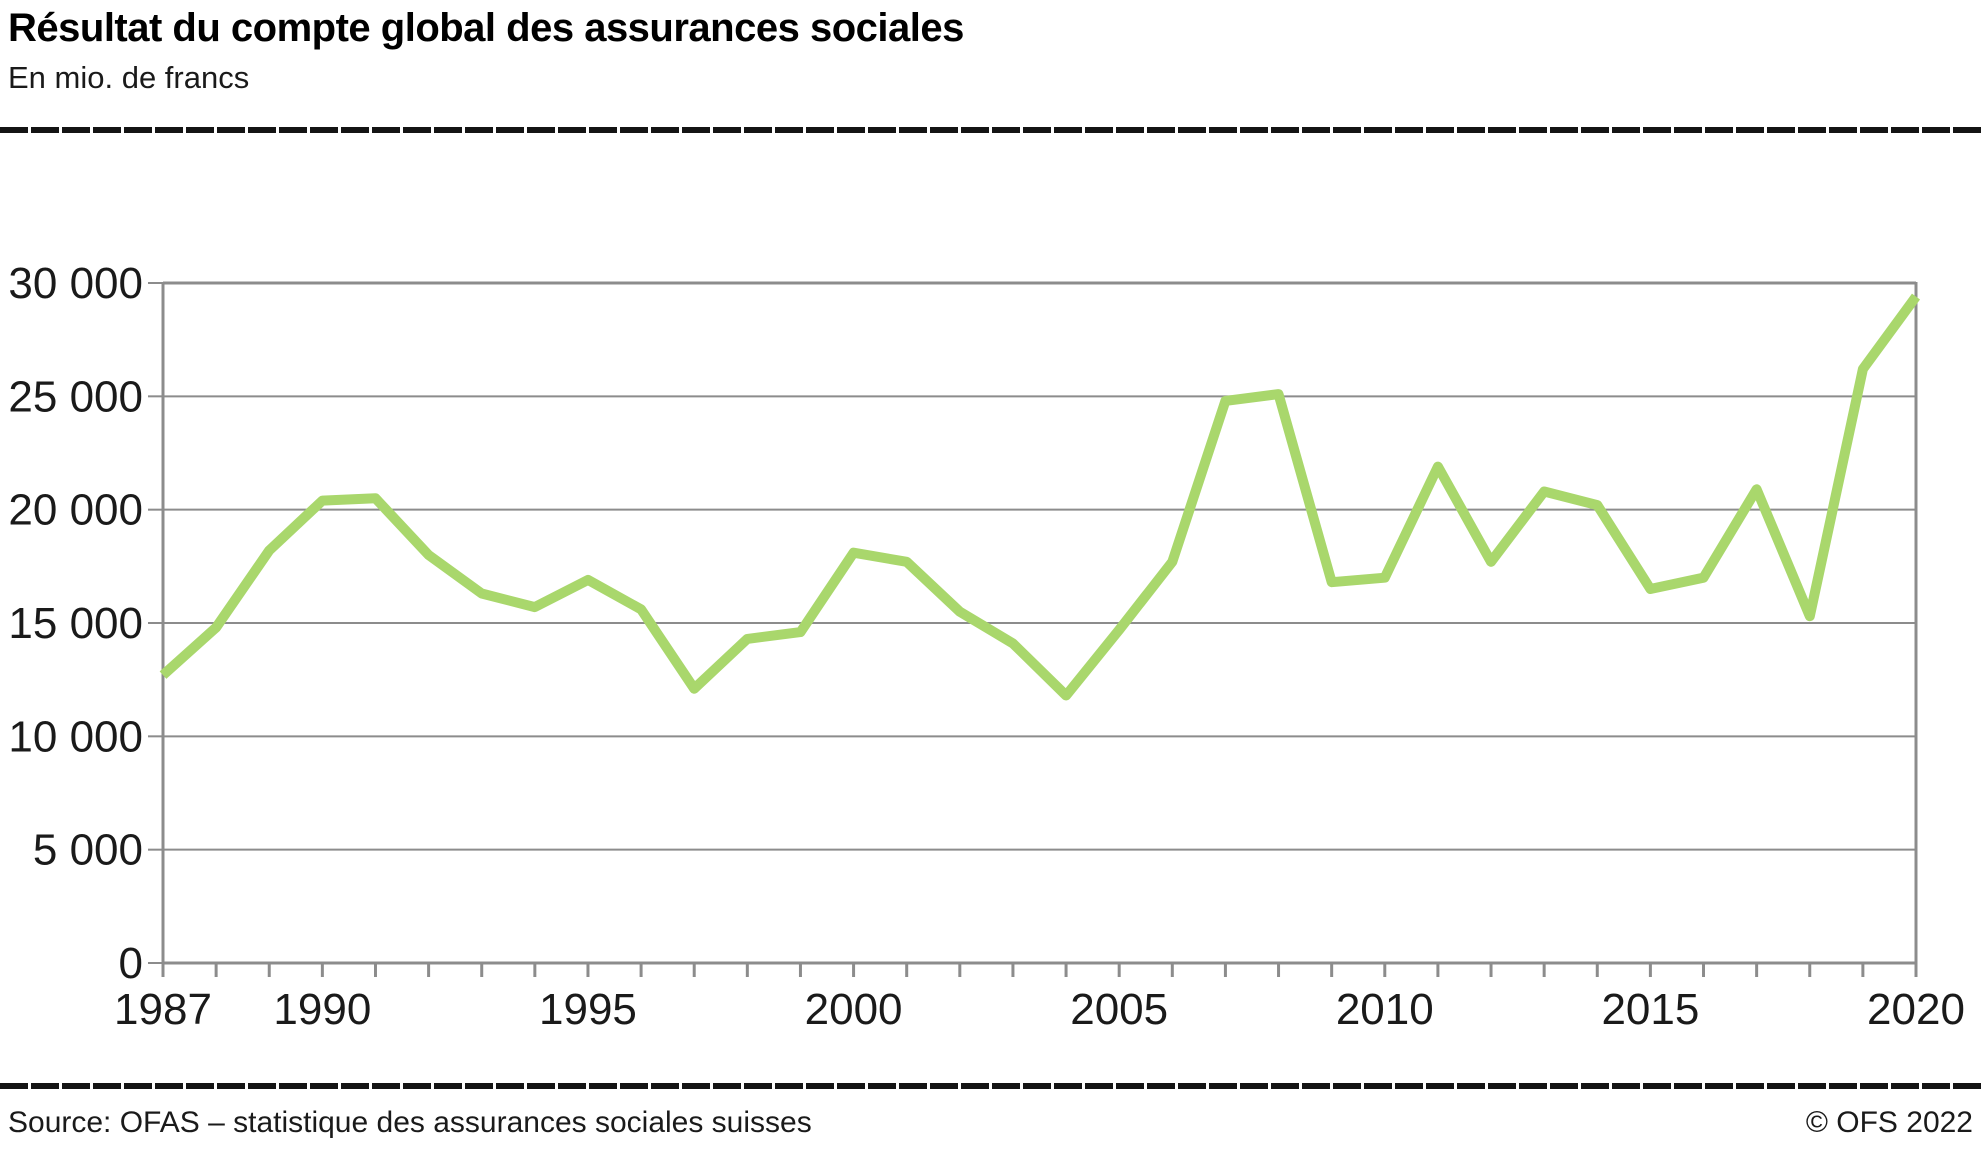 The image size is (1983, 1161). Describe the element at coordinates (75, 396) in the screenshot. I see `y-tick-label: 25 000` at that location.